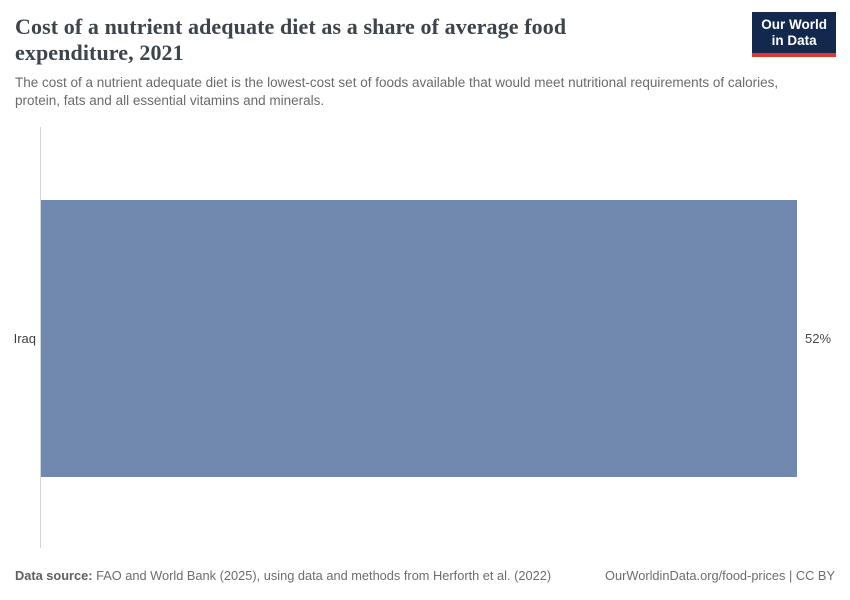 This screenshot has width=850, height=600. What do you see at coordinates (720, 575) in the screenshot?
I see `footer-url-license-link: OurWorldinData.org/food-prices | CC BY` at bounding box center [720, 575].